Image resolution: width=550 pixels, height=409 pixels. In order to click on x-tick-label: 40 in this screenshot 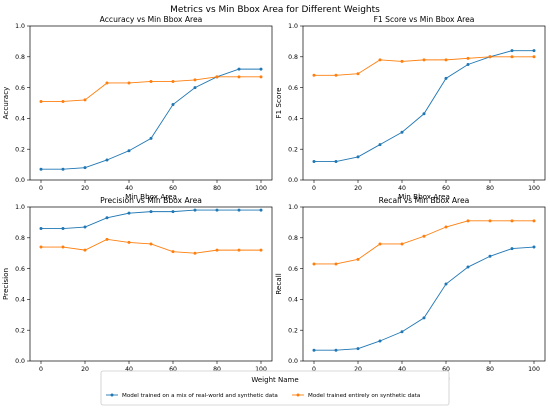, I will do `click(129, 188)`.